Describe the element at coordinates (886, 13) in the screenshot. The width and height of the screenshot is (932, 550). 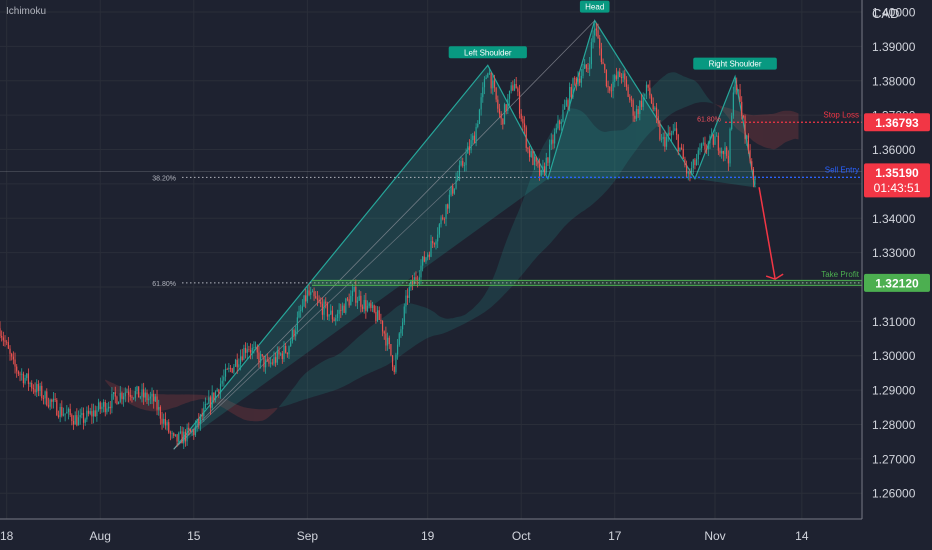
I see `currency-label: CAD` at that location.